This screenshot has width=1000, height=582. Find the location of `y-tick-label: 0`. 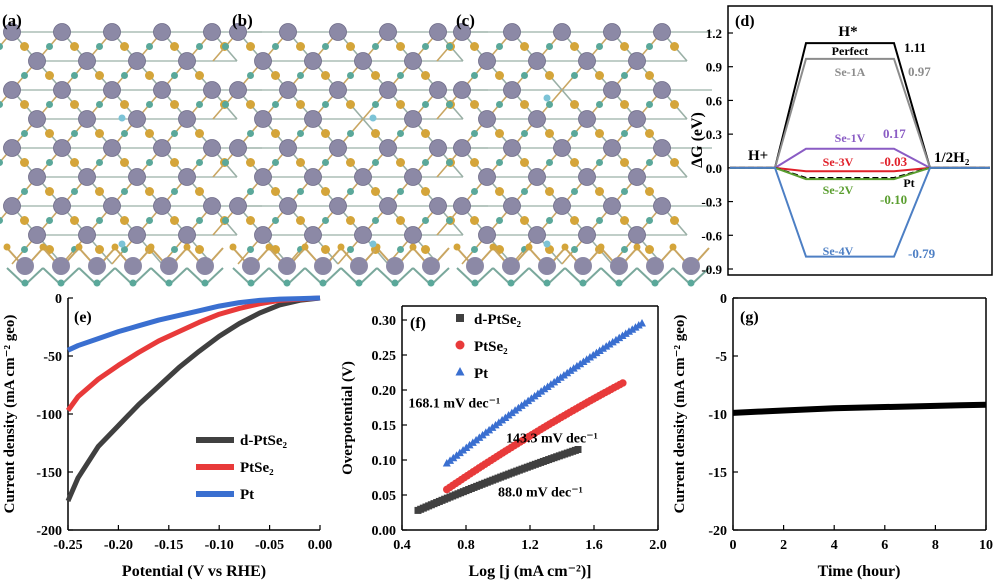

y-tick-label: 0 is located at coordinates (58, 299).